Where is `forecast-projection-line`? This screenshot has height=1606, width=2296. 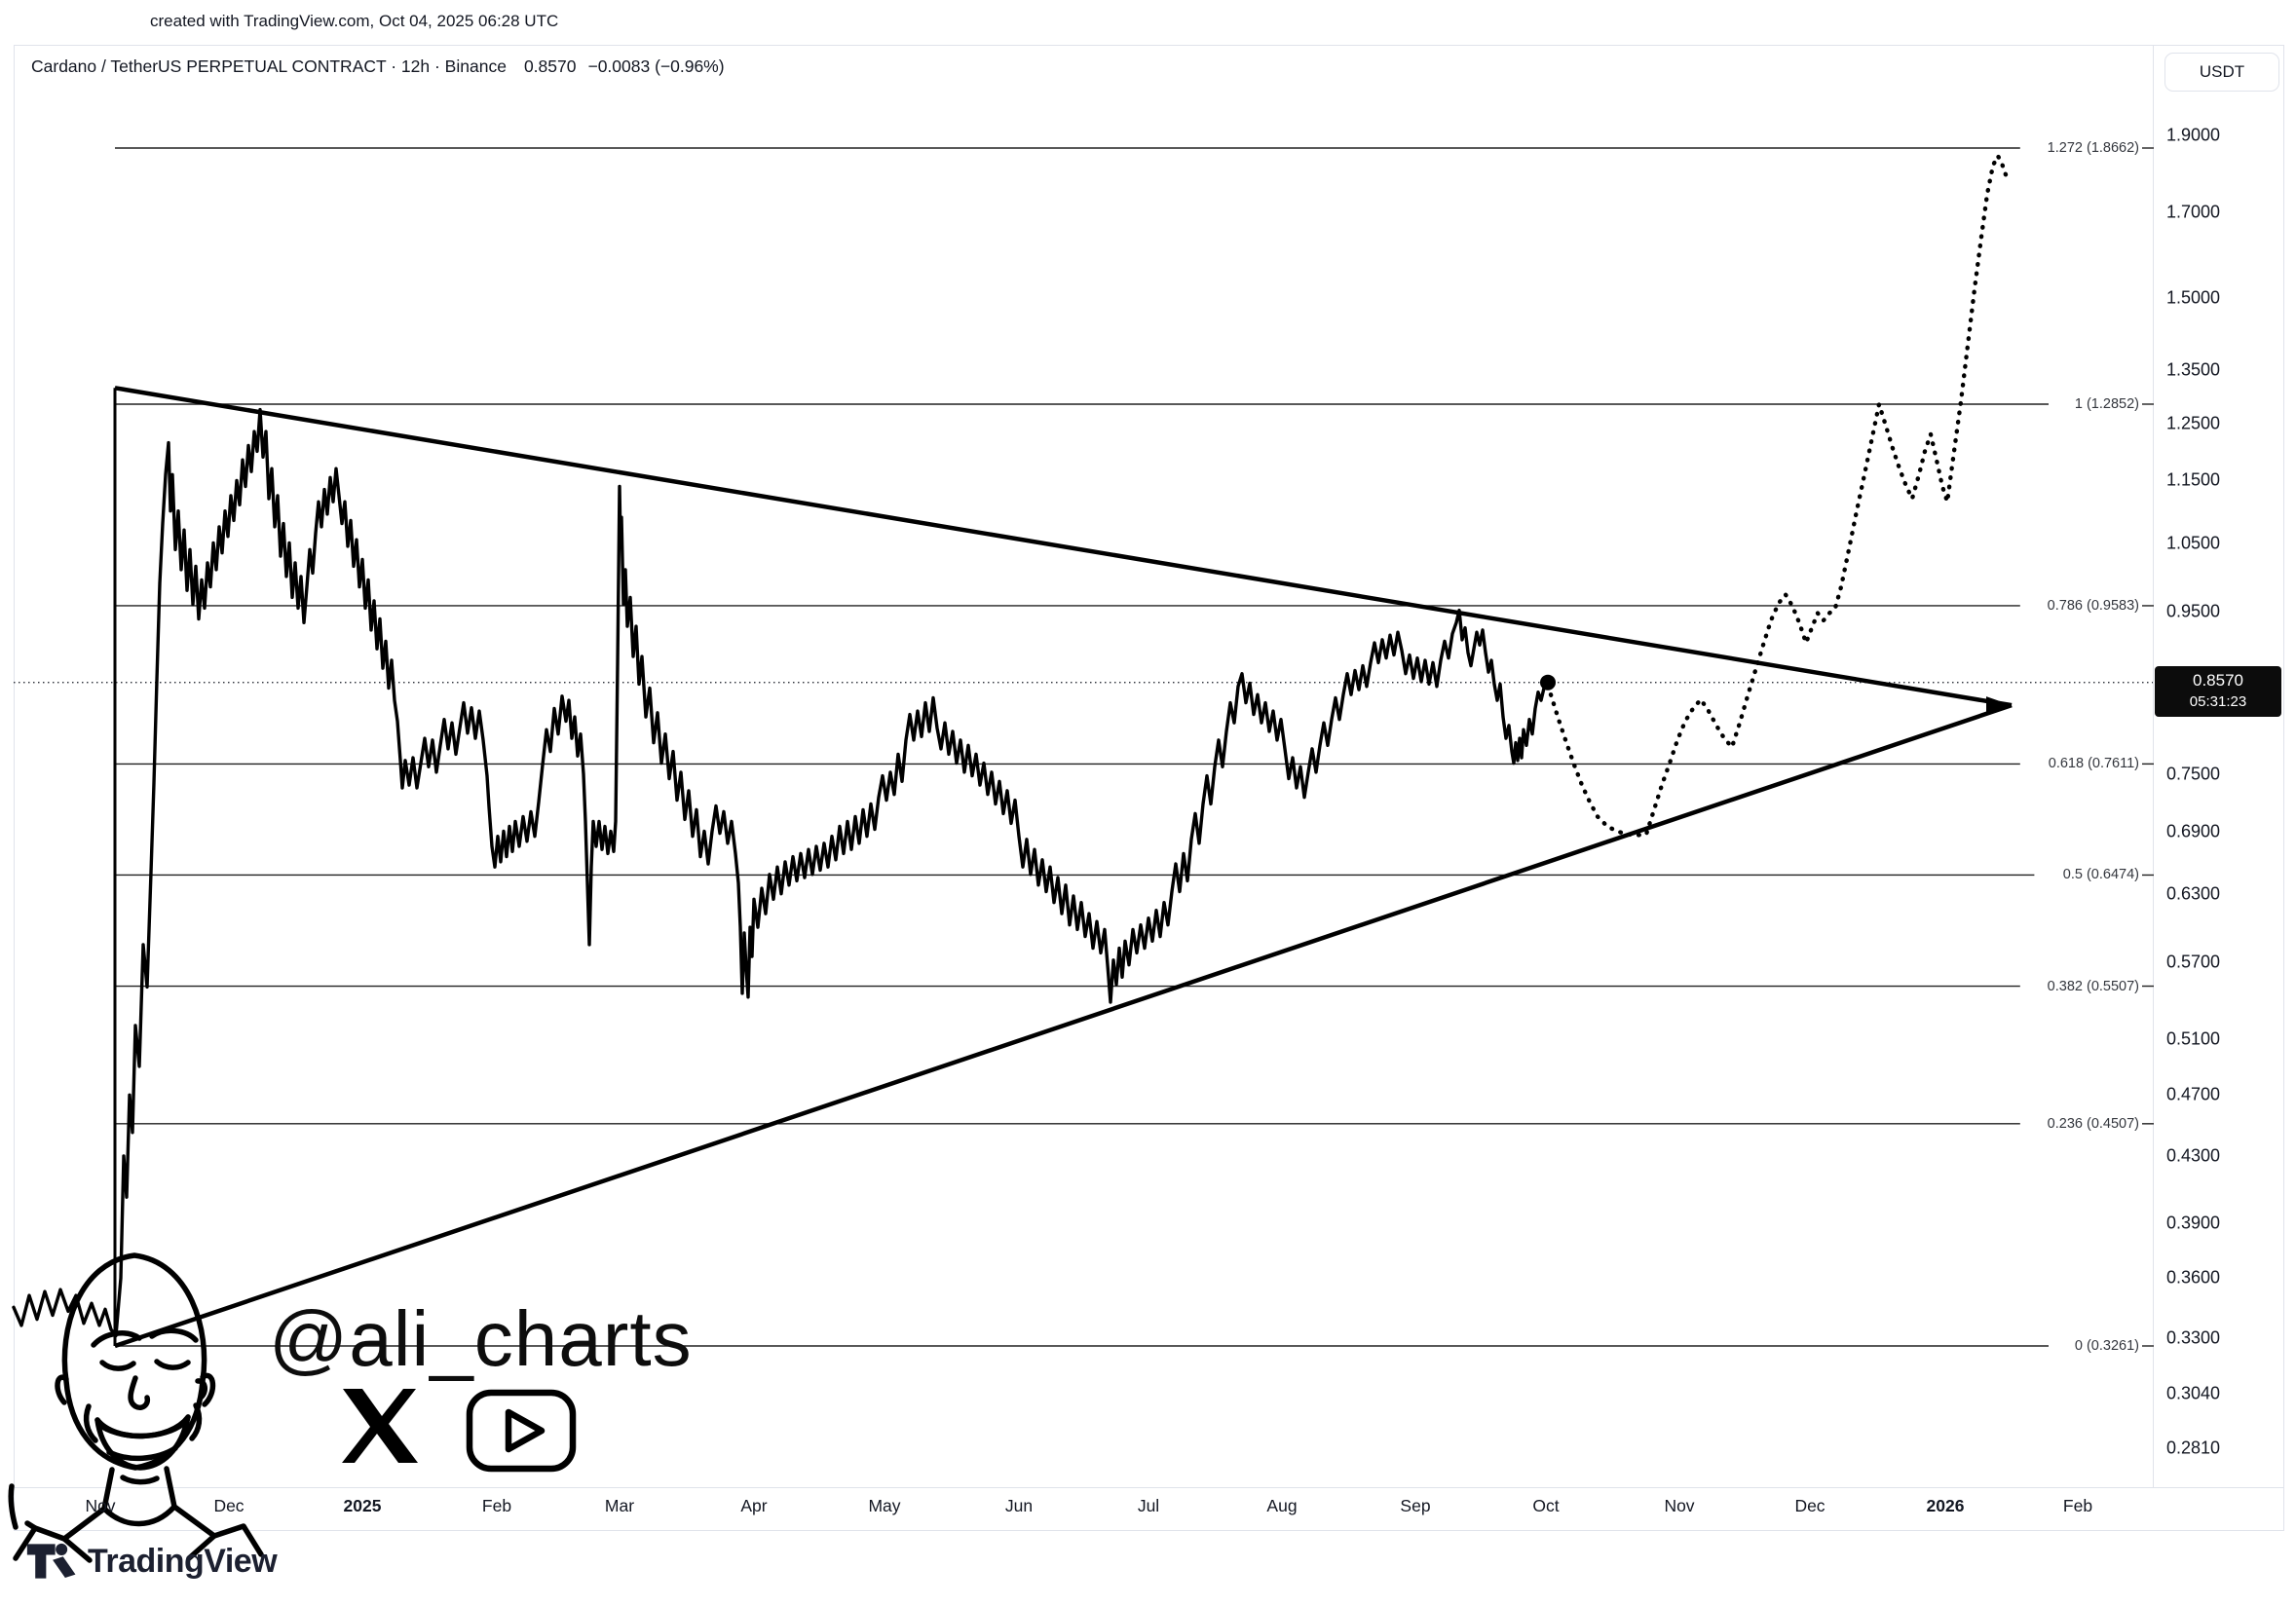
forecast-projection-line is located at coordinates (1780, 496).